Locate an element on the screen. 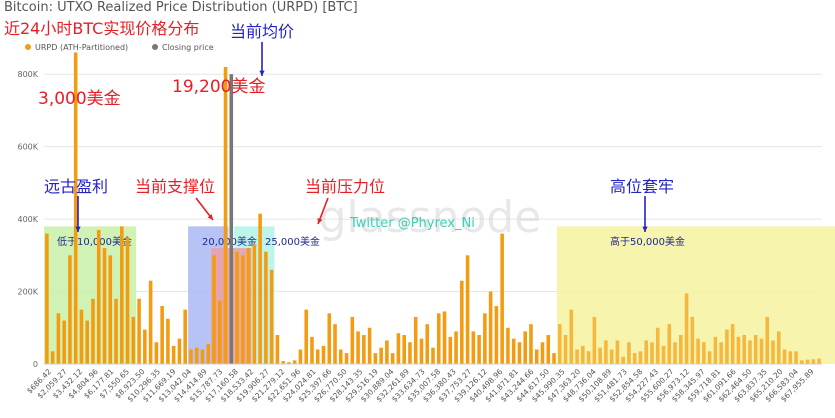 This screenshot has height=418, width=835. zone-label-1: 20,000美金 is located at coordinates (229, 241).